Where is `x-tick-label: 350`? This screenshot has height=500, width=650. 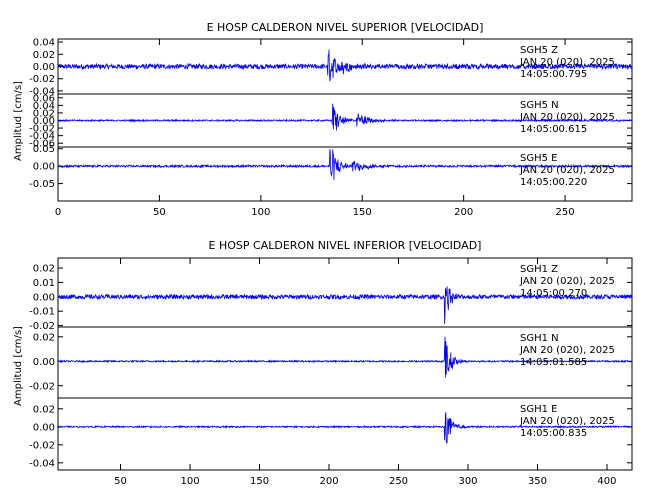
x-tick-label: 350 is located at coordinates (537, 481).